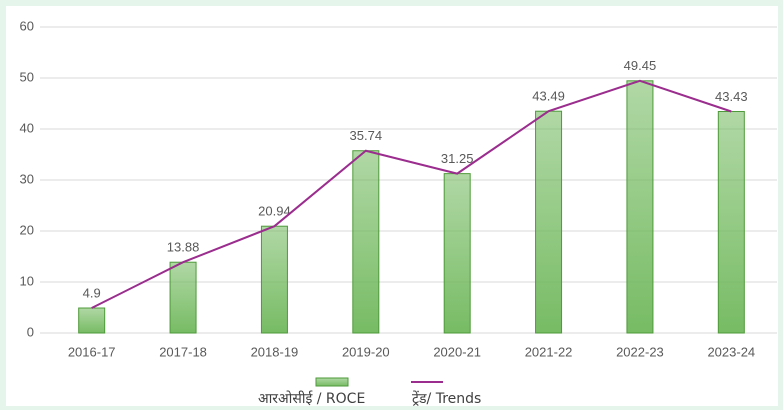 This screenshot has width=783, height=410. I want to click on y-tick-label: 10, so click(27, 280).